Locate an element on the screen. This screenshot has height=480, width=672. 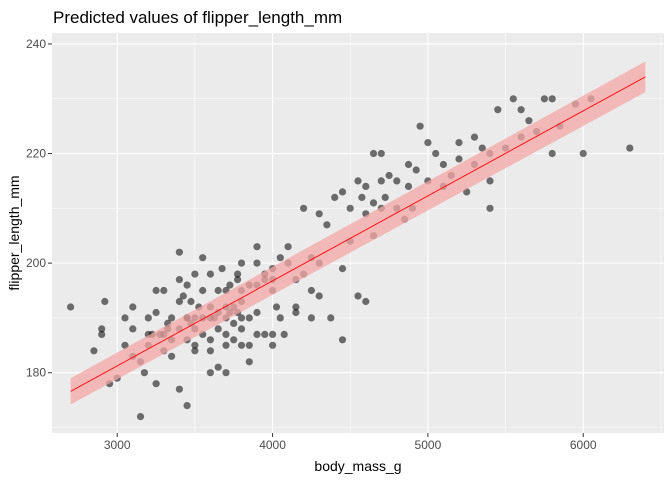
x-axis-title: body_mass_g is located at coordinates (357, 466).